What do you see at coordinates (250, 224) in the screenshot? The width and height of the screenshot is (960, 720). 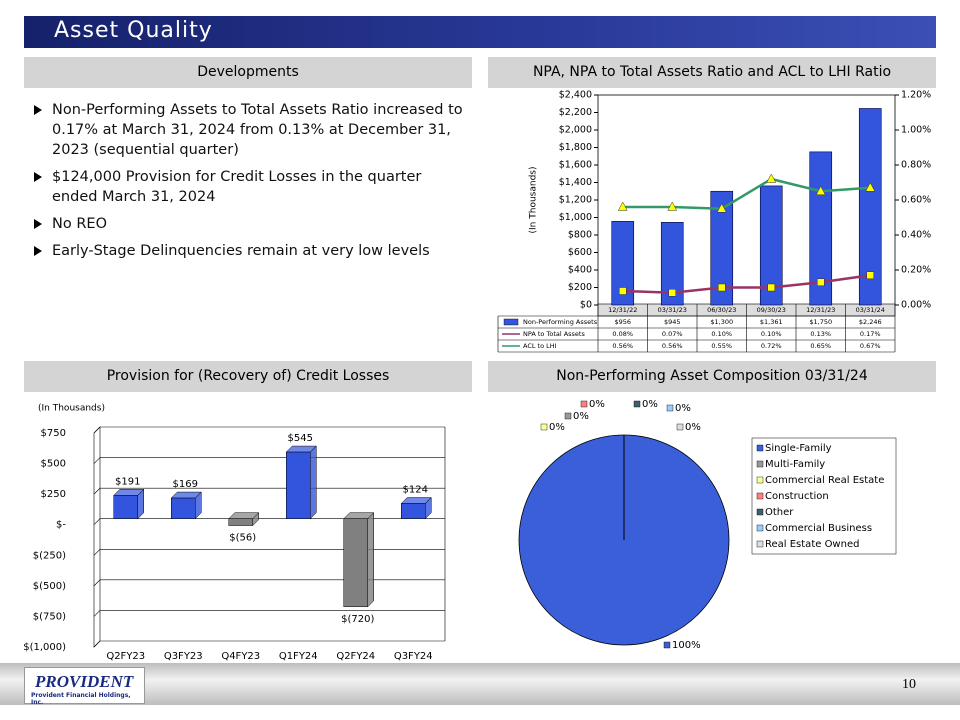 I see `bullet: No REO` at bounding box center [250, 224].